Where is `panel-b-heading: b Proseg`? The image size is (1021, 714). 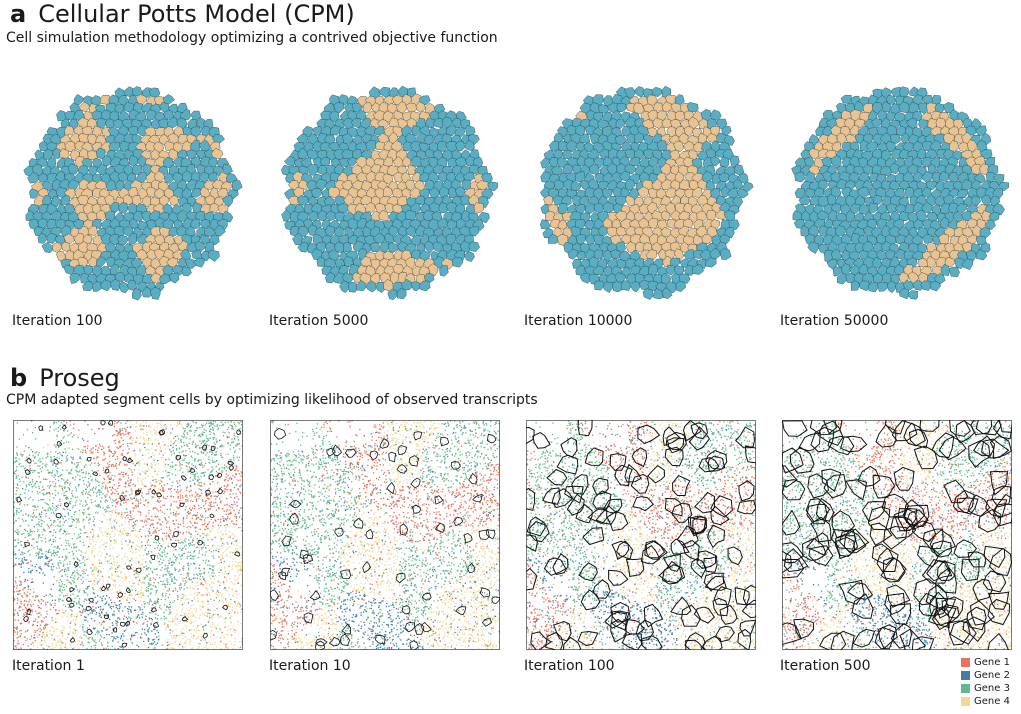
panel-b-heading: b Proseg is located at coordinates (65, 378).